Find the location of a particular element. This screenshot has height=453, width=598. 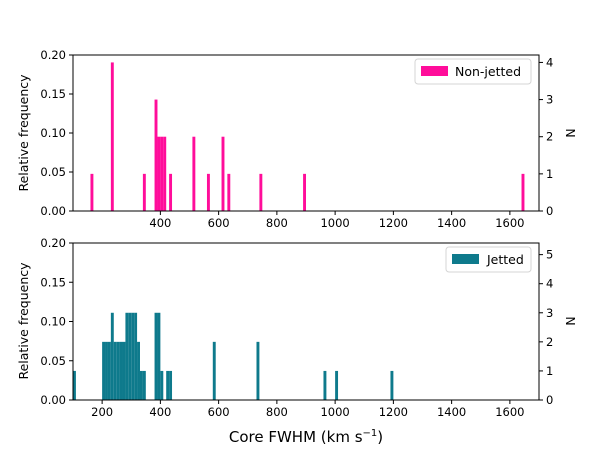

ytick-label-right-1-3: 3 is located at coordinates (549, 313).